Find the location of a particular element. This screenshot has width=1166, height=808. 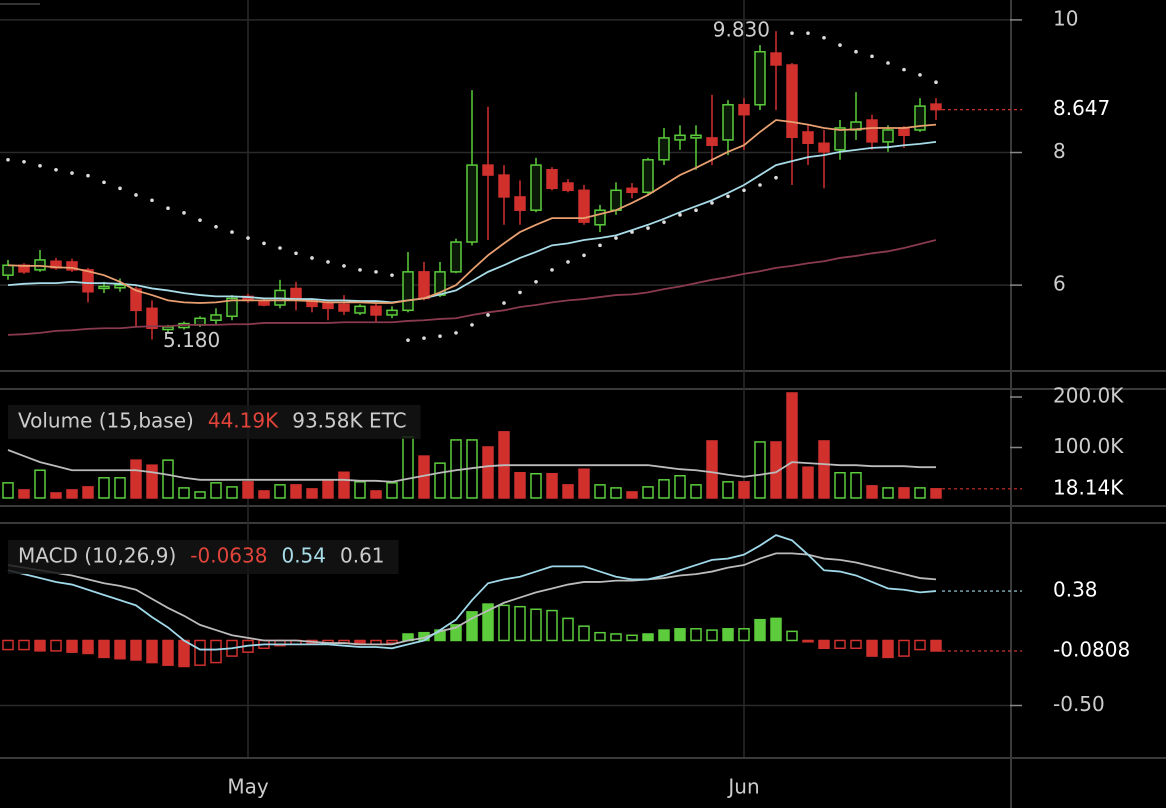

last-value-label: 0.38 is located at coordinates (1075, 590).